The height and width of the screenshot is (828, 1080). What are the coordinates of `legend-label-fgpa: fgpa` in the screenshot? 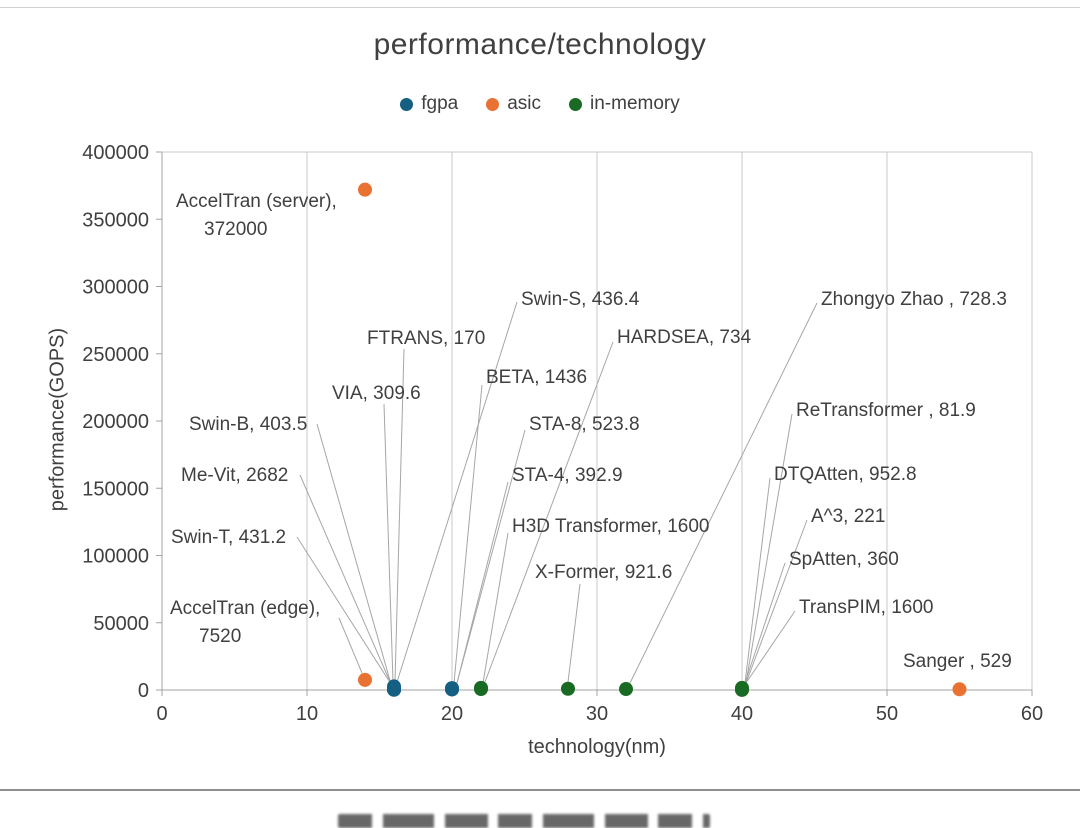 It's located at (440, 103).